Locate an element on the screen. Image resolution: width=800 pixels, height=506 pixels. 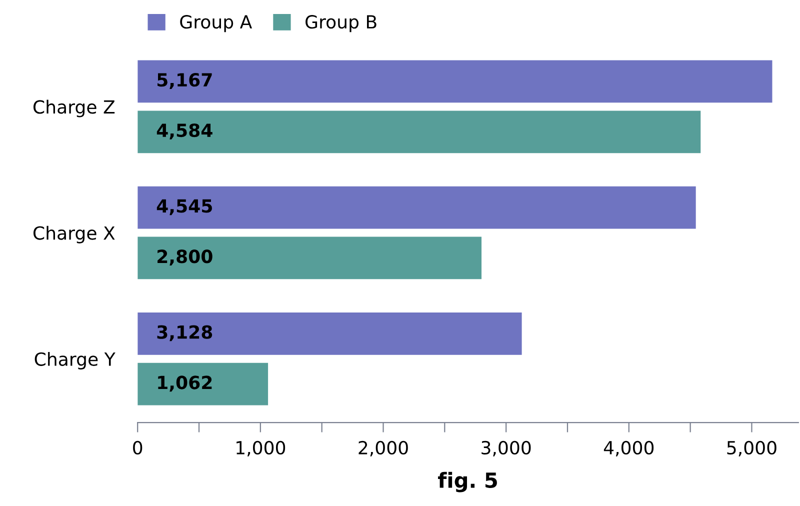
x-tick-label: 3,000 is located at coordinates (506, 448).